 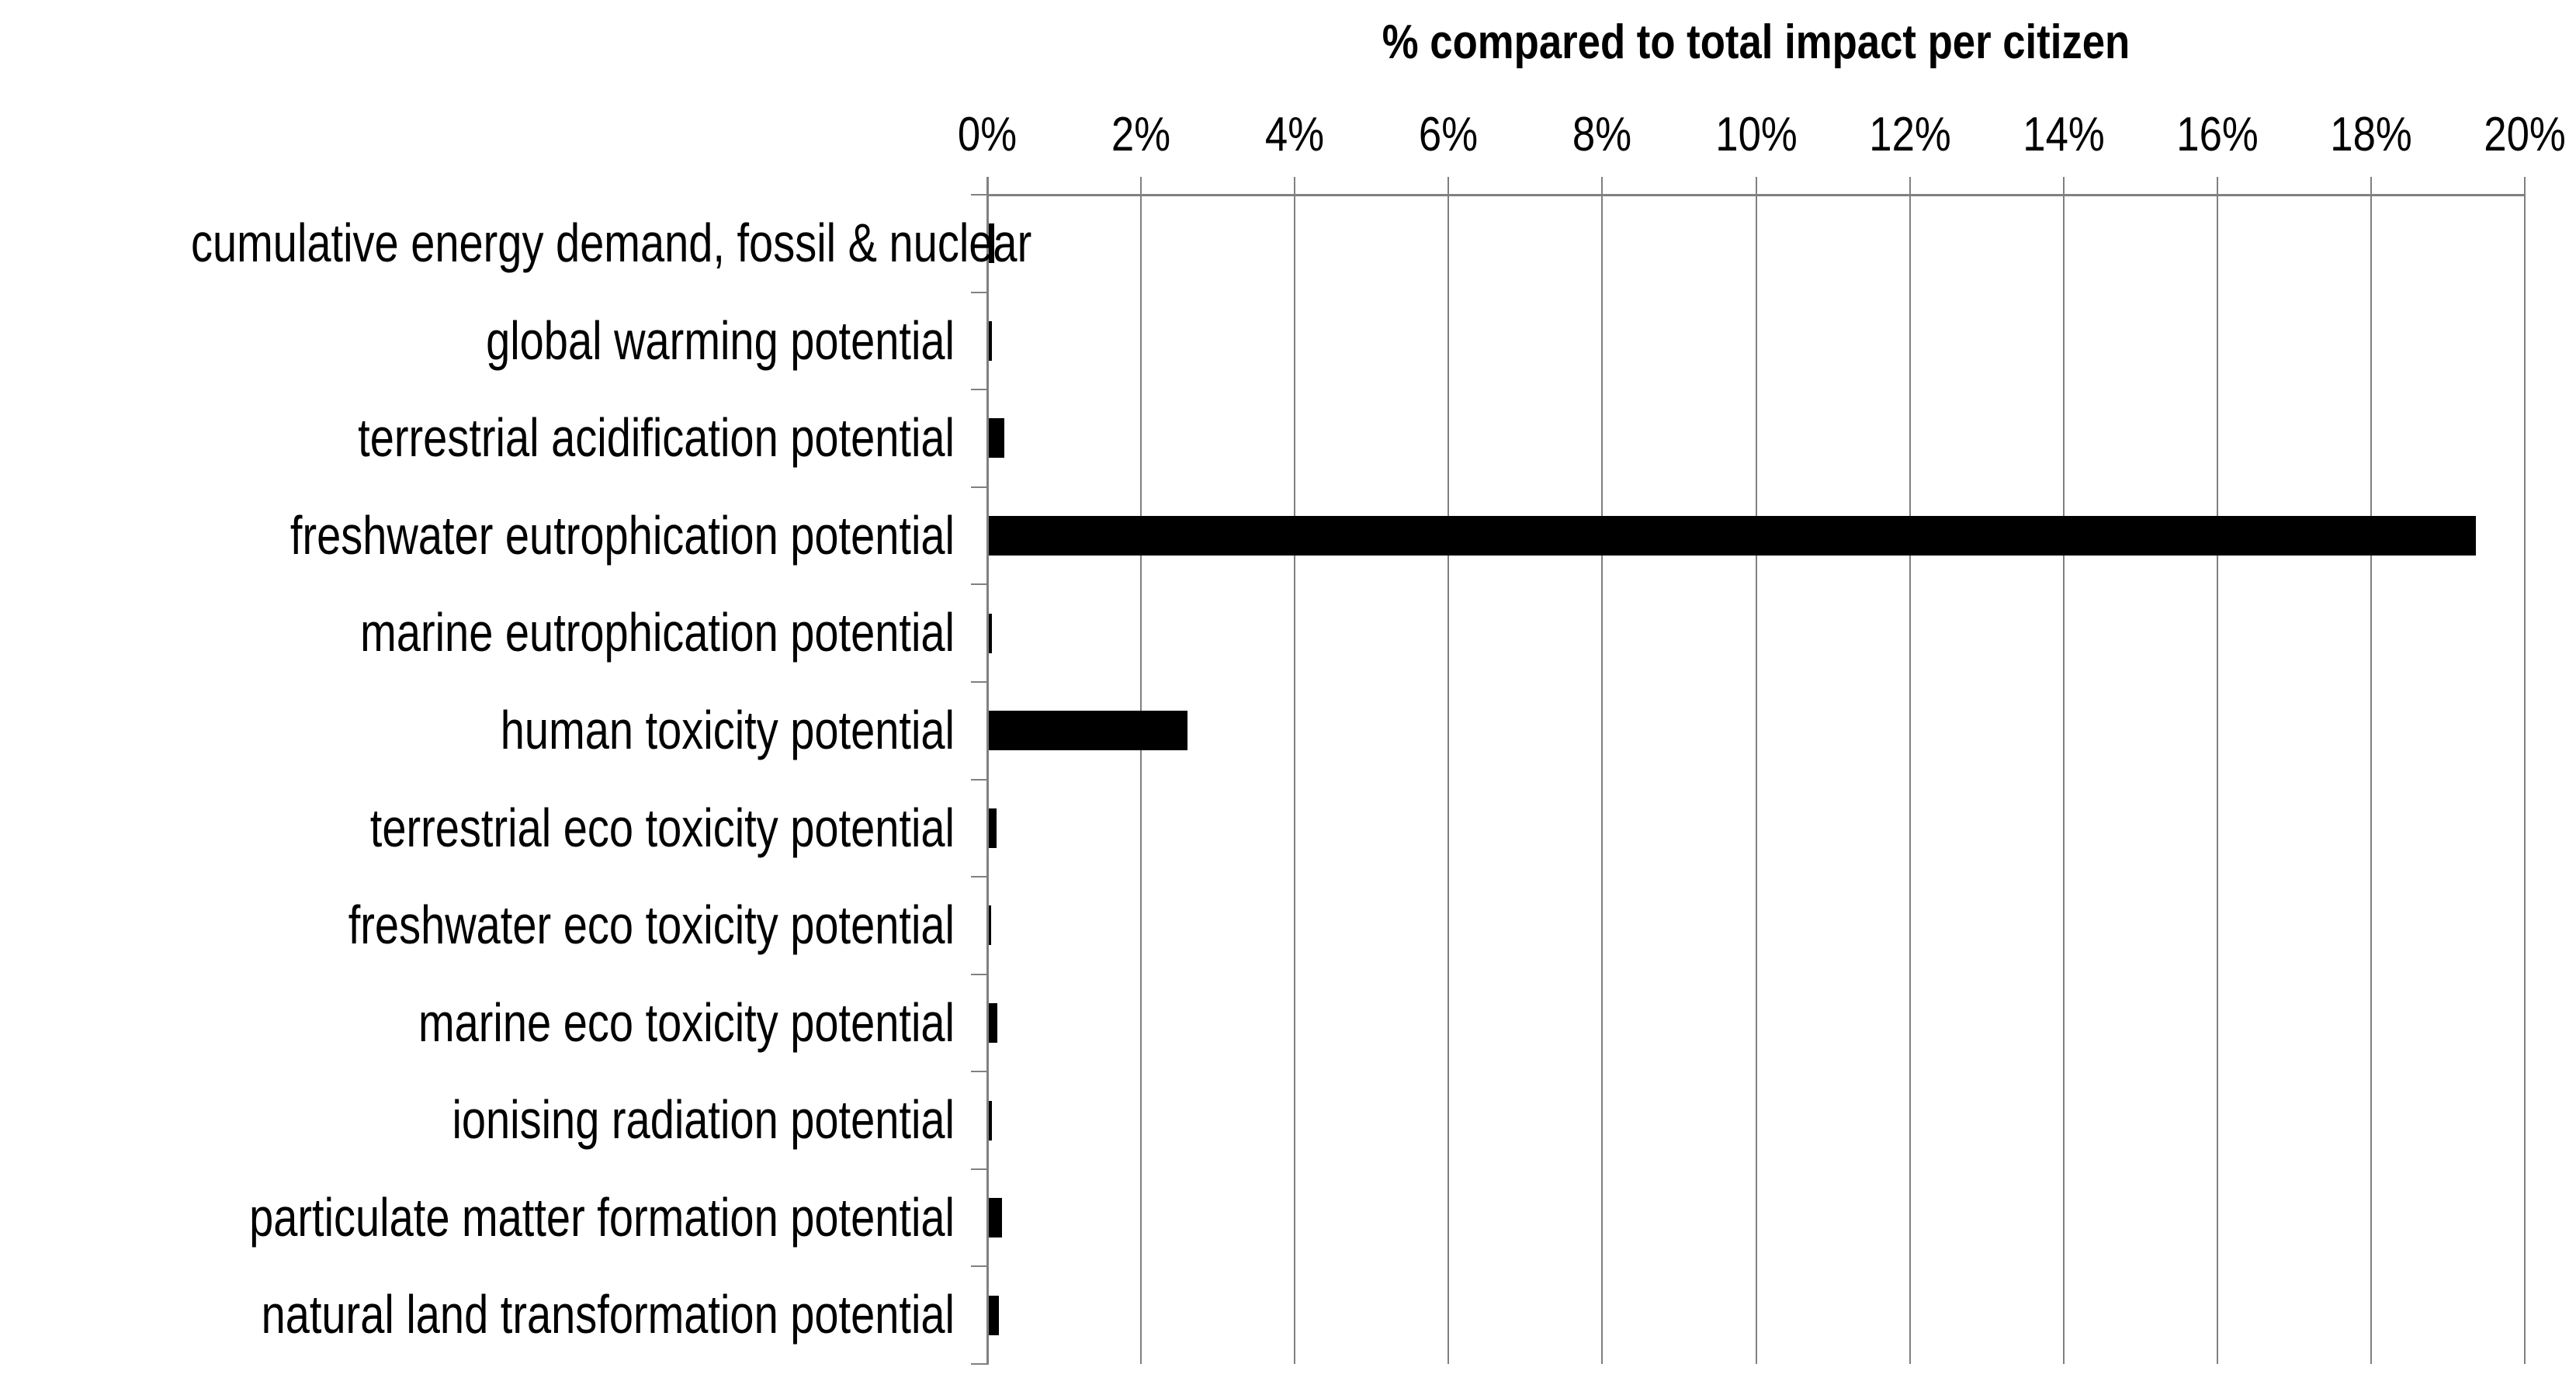 I want to click on x-axis-tick-label: 4%, so click(x=1295, y=134).